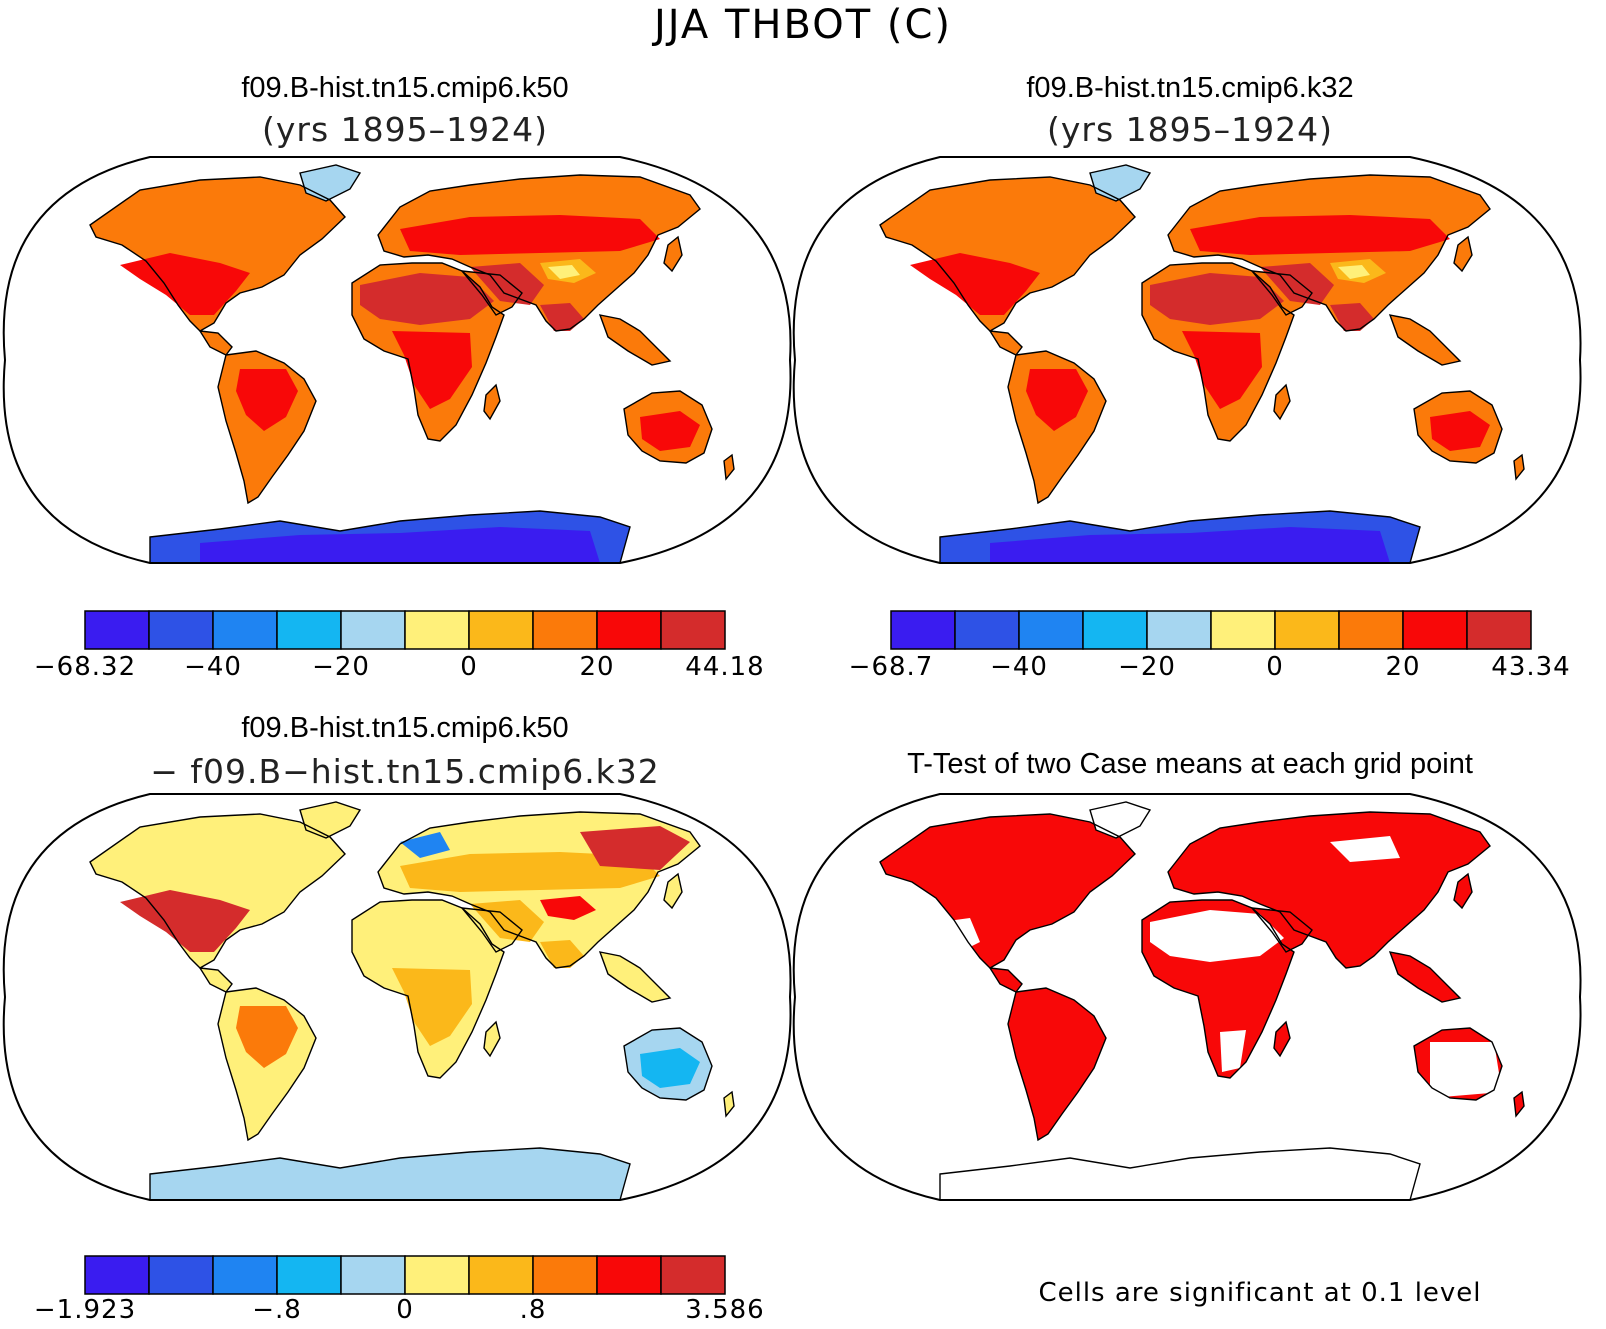 Image resolution: width=1606 pixels, height=1329 pixels. What do you see at coordinates (399, 669) in the screenshot?
I see `colorbar-k50-labels: −68.32 −40 −20 0 20 44.18` at bounding box center [399, 669].